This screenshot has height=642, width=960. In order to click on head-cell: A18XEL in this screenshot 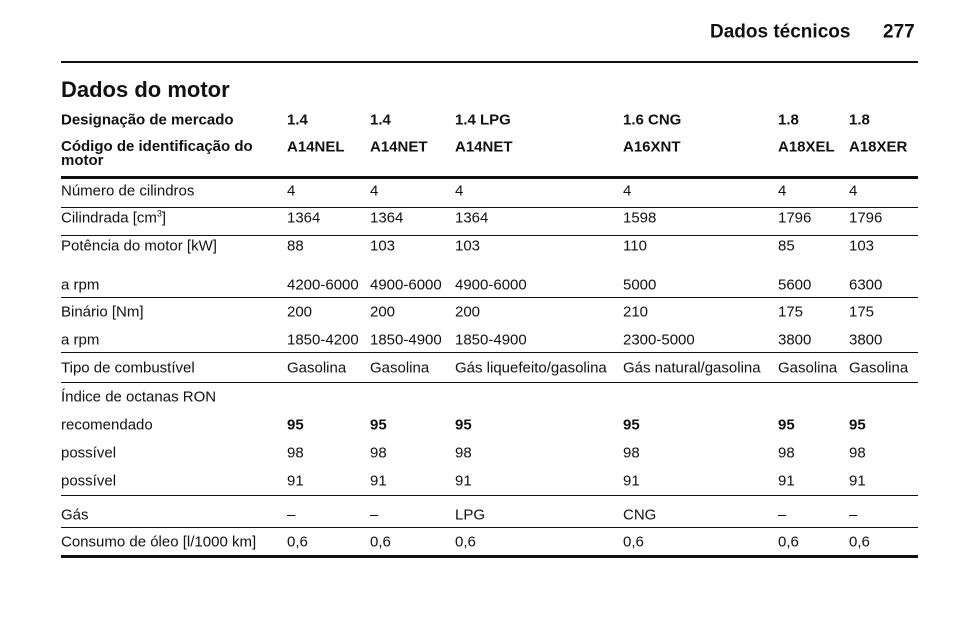, I will do `click(806, 147)`.